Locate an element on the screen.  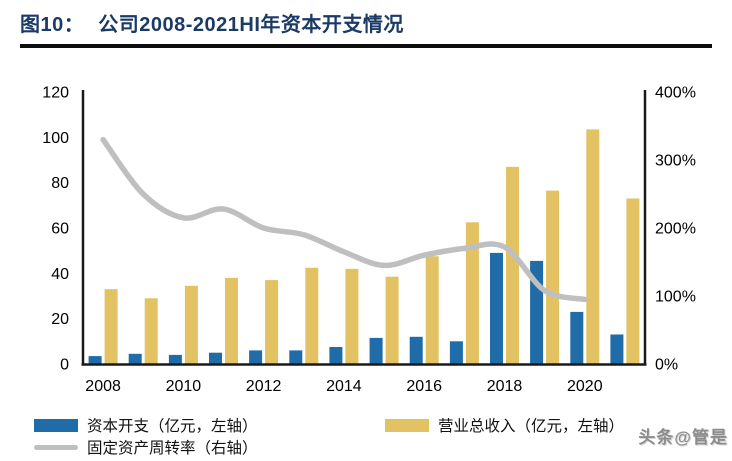
left-axis-tick-label-100: 100 is located at coordinates (55, 138).